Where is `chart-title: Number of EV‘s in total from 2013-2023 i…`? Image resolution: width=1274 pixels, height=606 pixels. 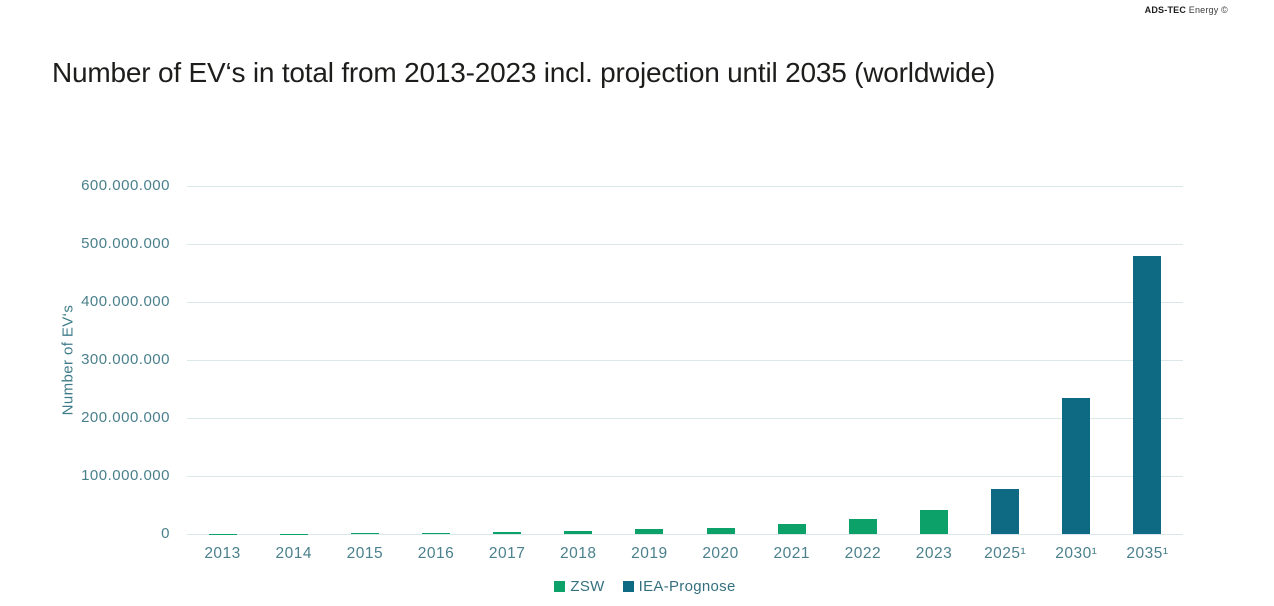 chart-title: Number of EV‘s in total from 2013-2023 i… is located at coordinates (524, 72).